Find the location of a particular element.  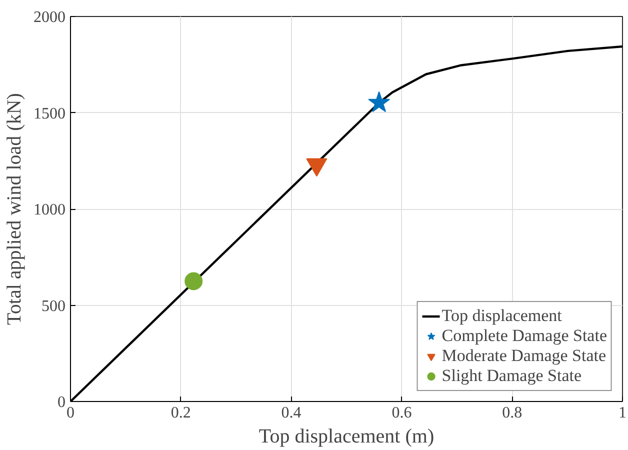

x-tick-label: 0.2 is located at coordinates (180, 413).